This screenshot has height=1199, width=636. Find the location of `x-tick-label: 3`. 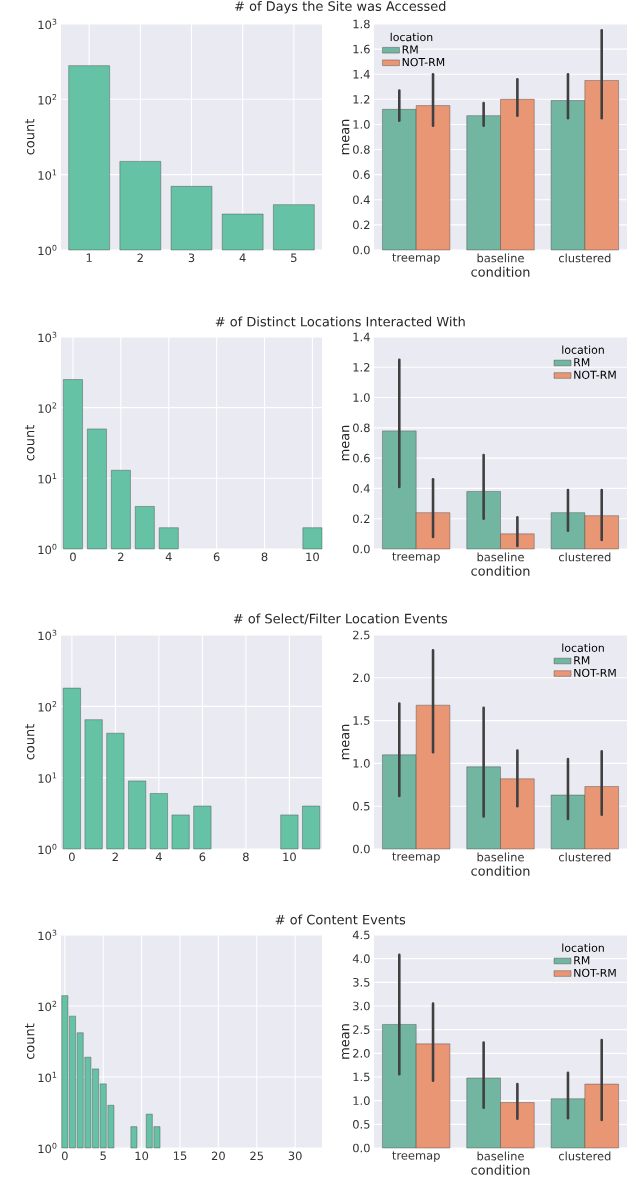

x-tick-label: 3 is located at coordinates (191, 258).